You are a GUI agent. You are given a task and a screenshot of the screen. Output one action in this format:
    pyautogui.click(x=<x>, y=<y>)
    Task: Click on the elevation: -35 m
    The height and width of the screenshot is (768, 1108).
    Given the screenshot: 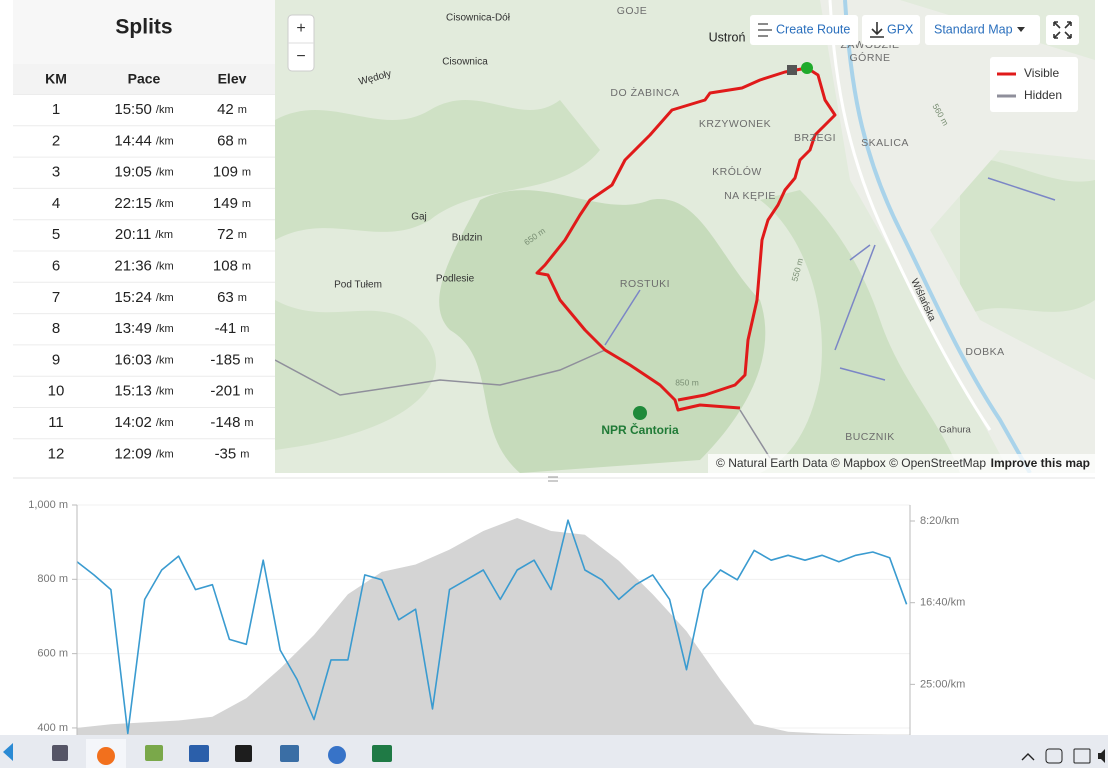 What is the action you would take?
    pyautogui.click(x=232, y=453)
    